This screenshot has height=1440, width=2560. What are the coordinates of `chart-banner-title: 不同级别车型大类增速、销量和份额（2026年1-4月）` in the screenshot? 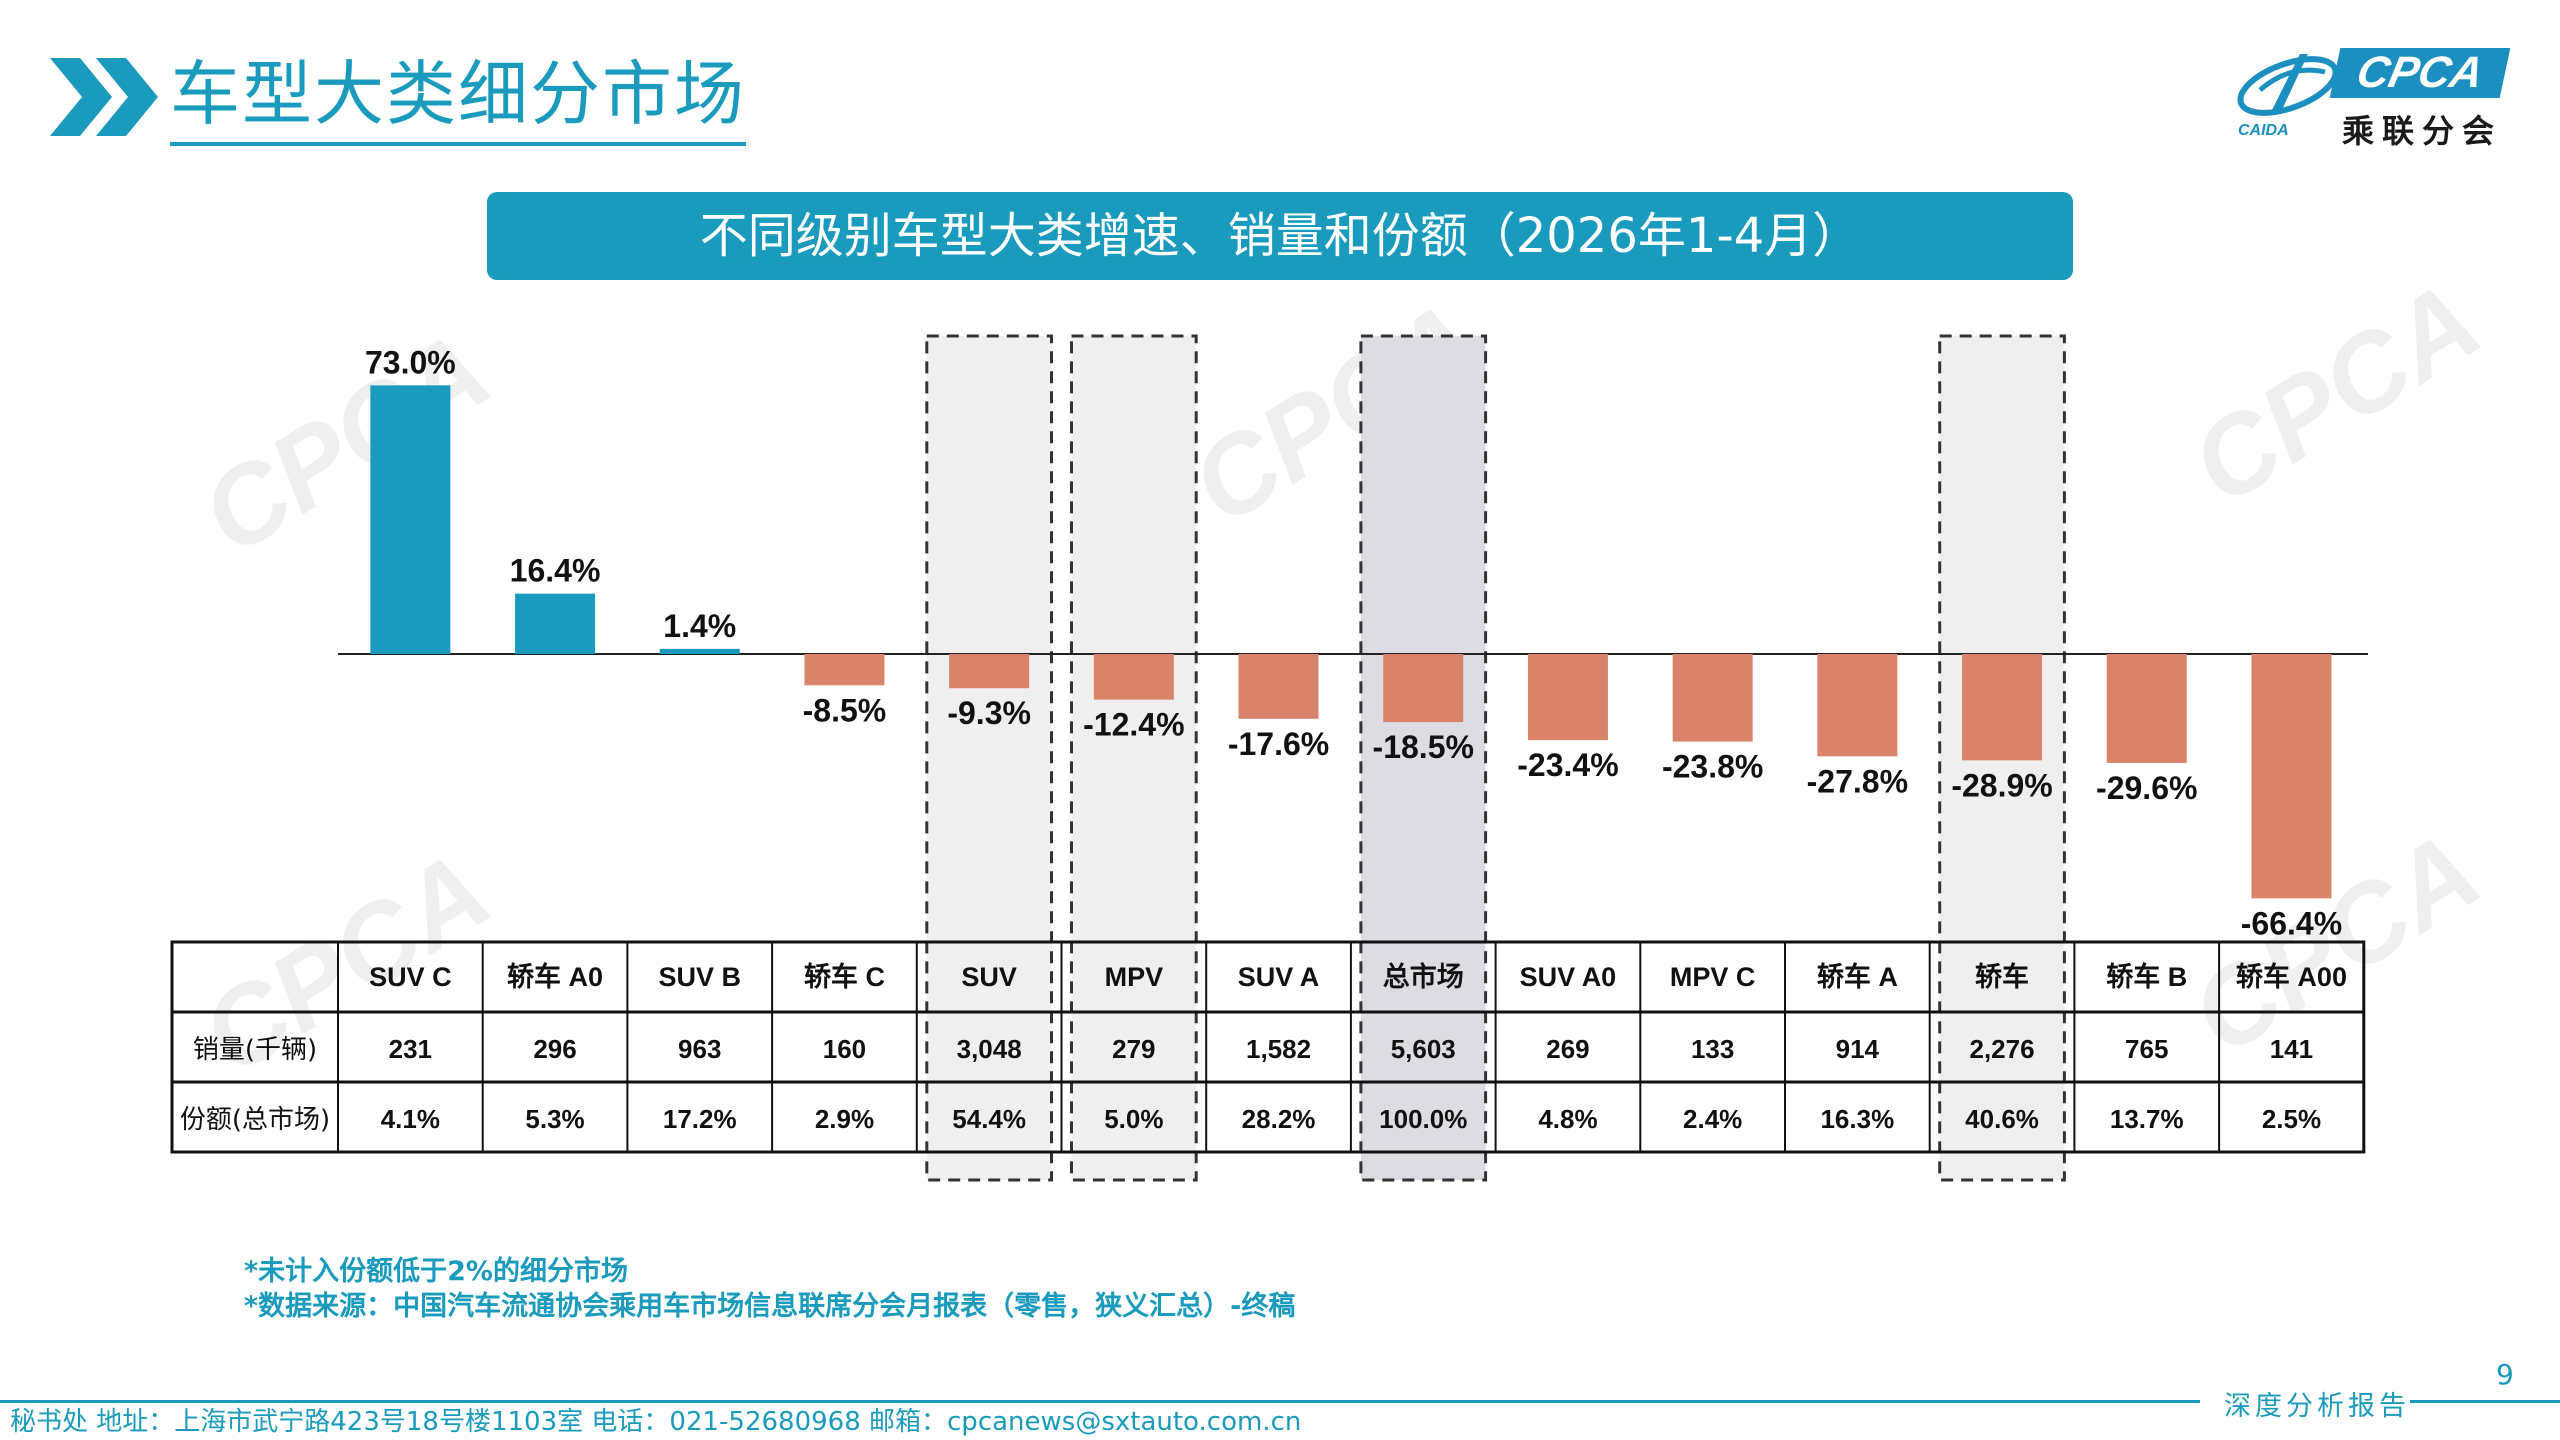 It's located at (1280, 236).